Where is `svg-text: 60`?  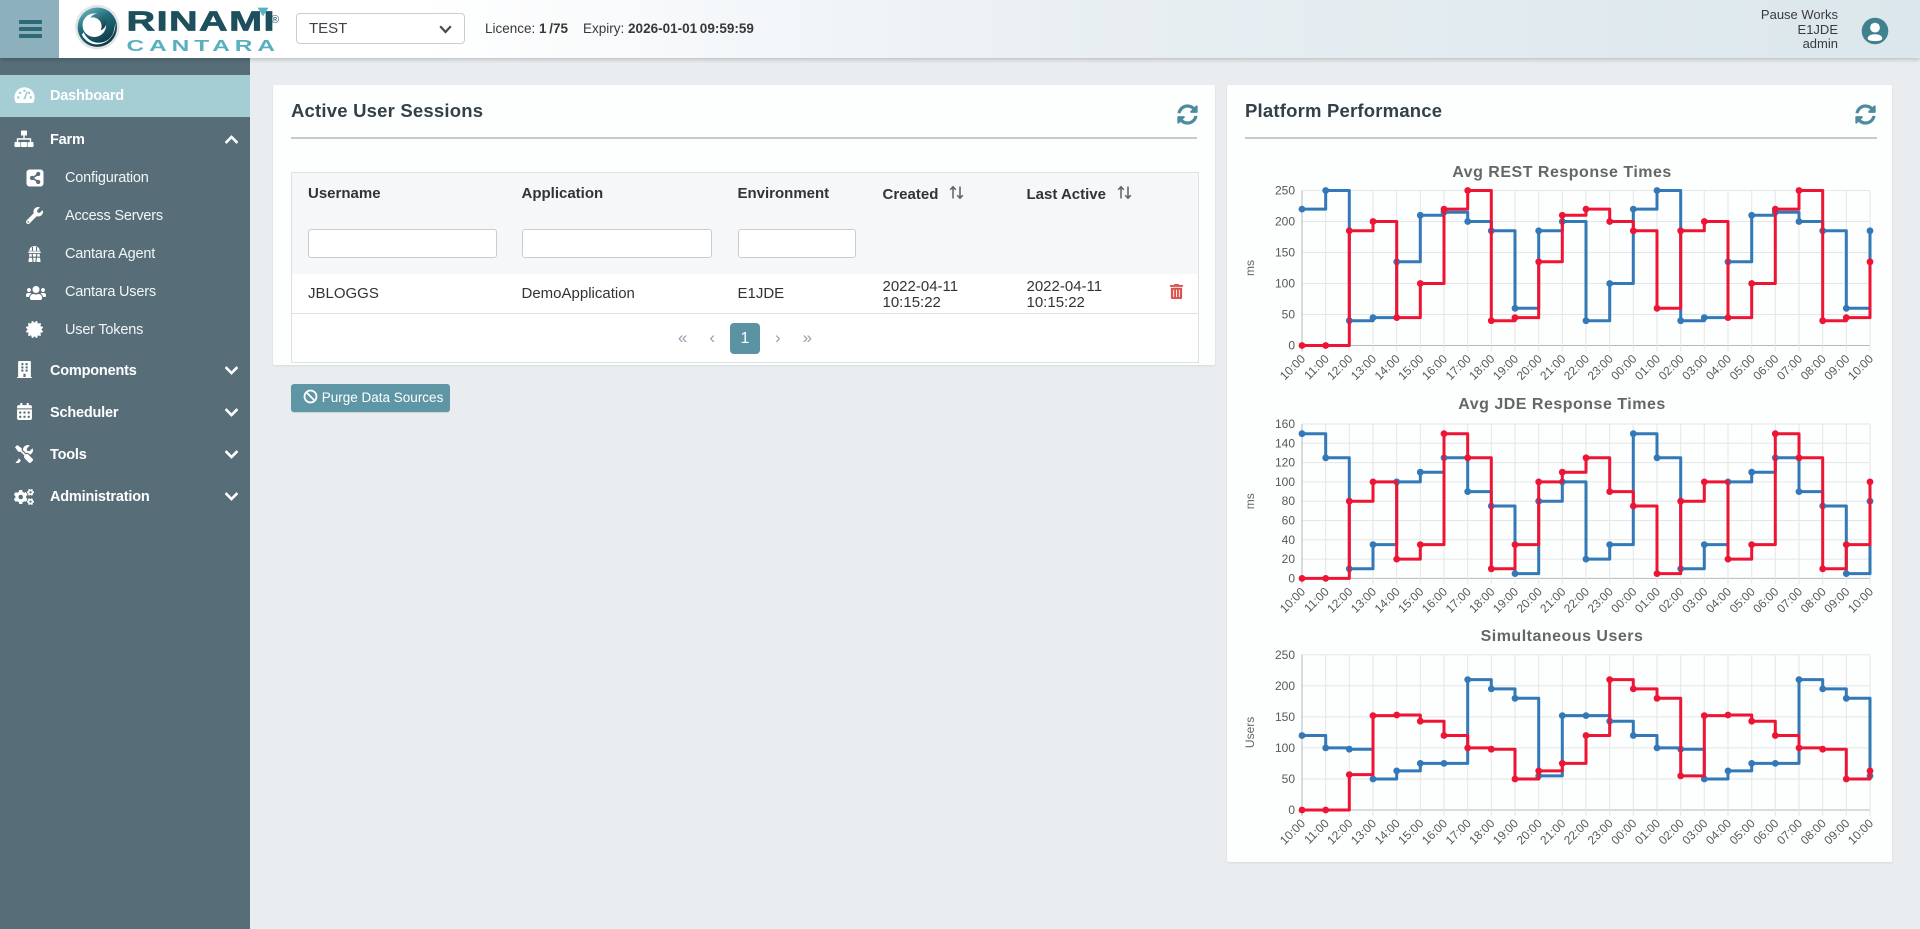 svg-text: 60 is located at coordinates (1289, 521).